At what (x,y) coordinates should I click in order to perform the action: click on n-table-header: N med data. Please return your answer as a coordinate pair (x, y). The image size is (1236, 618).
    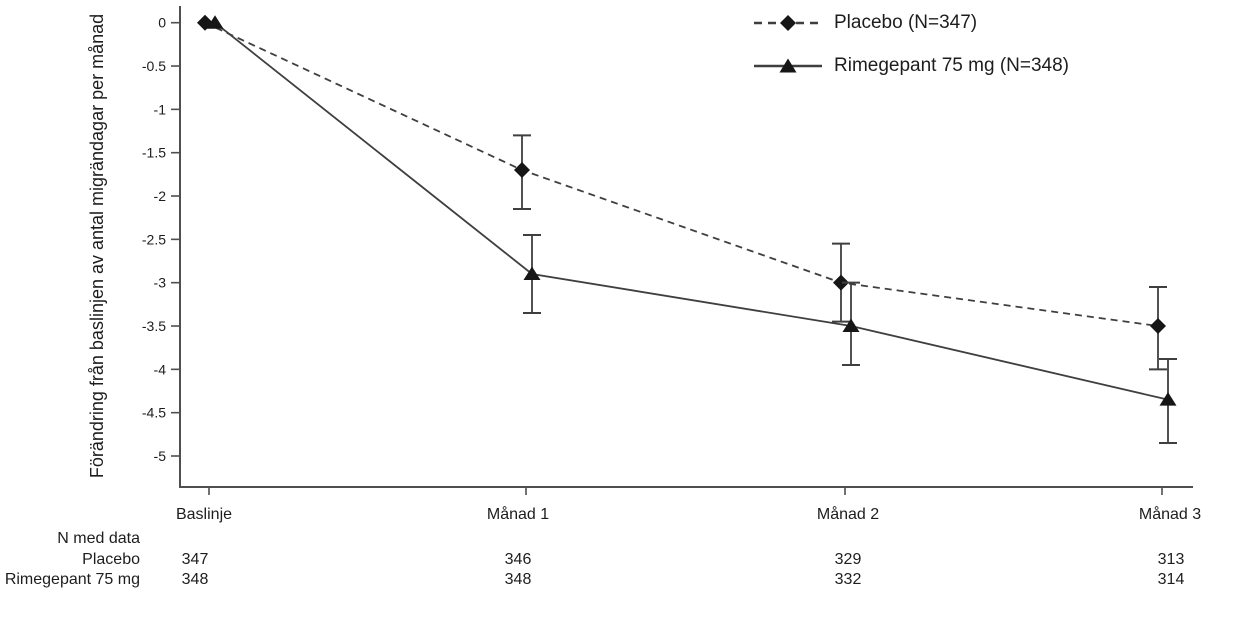
    Looking at the image, I should click on (98, 538).